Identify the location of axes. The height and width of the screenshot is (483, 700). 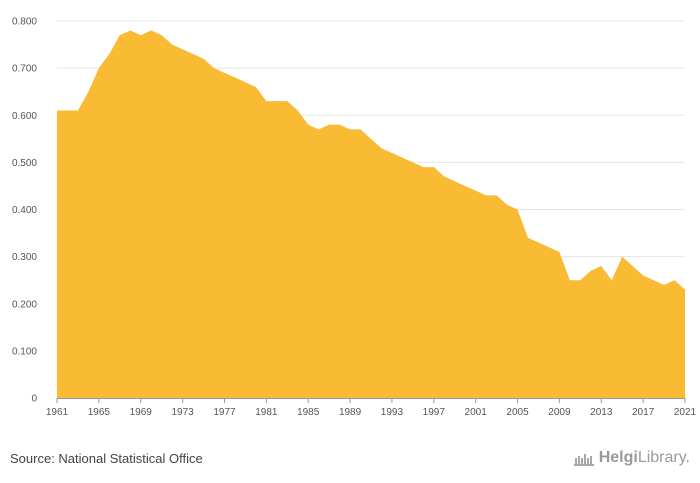
(371, 400).